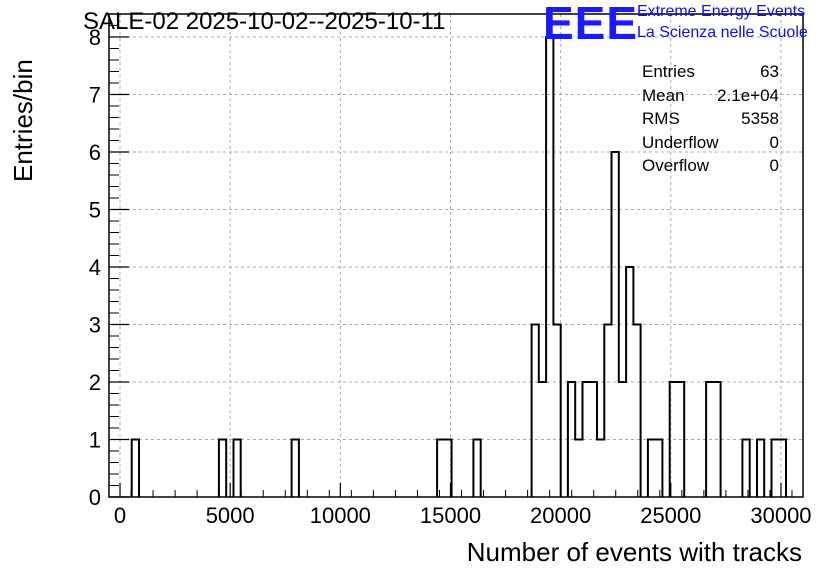 The height and width of the screenshot is (572, 836). I want to click on stat-label: RMS, so click(661, 118).